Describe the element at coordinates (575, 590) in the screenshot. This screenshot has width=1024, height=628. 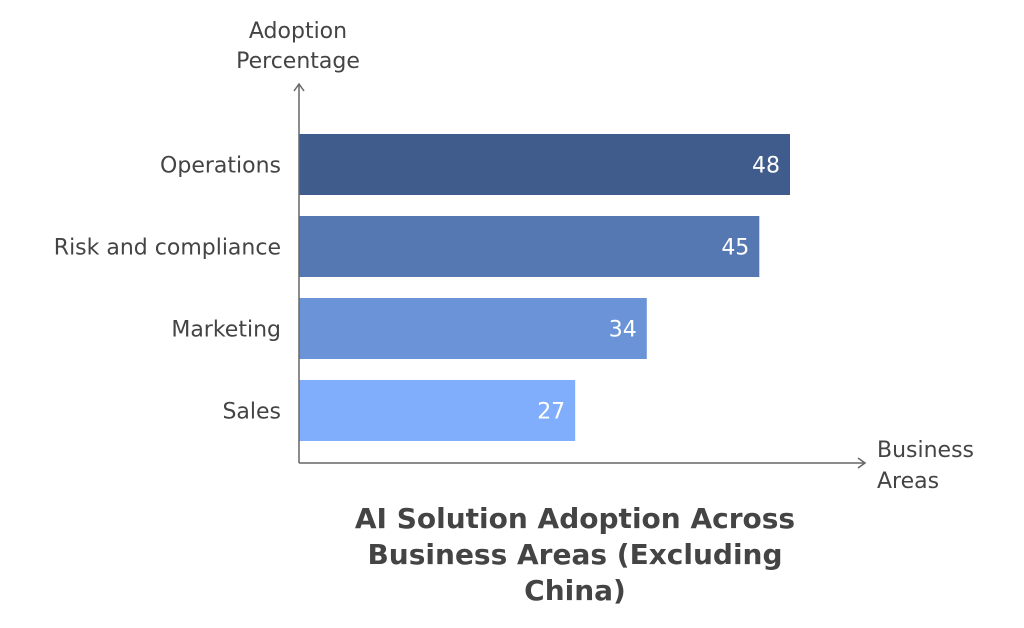
I see `chart-title-line-3: China)` at that location.